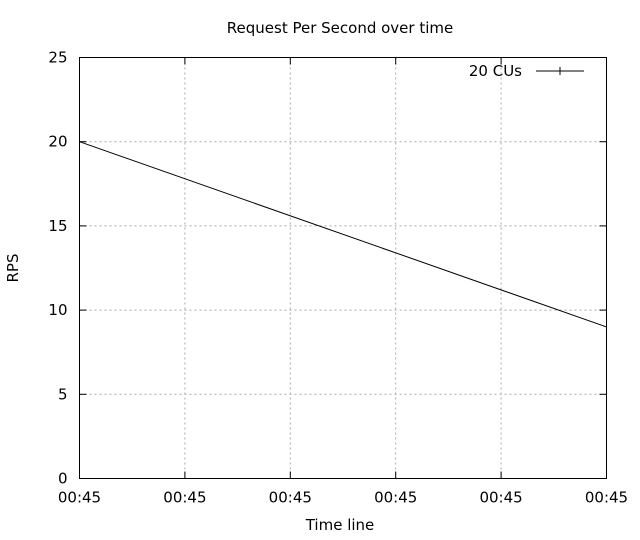 This screenshot has width=640, height=540. What do you see at coordinates (343, 498) in the screenshot?
I see `x-tick-labels: 00:45 00:45 00:45 00:45 00:45 00:45` at bounding box center [343, 498].